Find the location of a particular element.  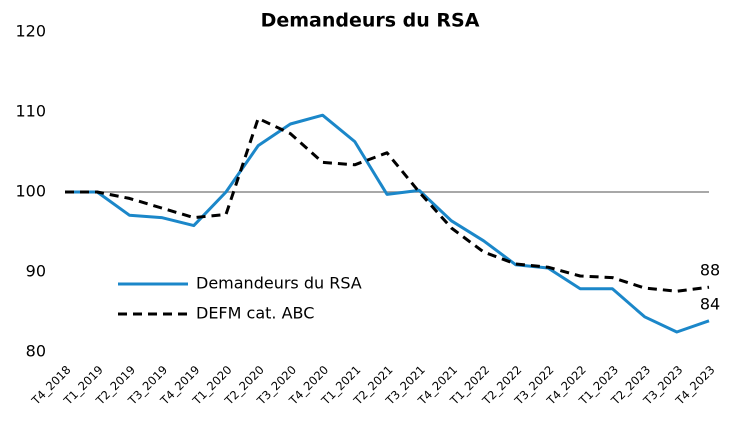

y-tick-label: 90 is located at coordinates (36, 271).